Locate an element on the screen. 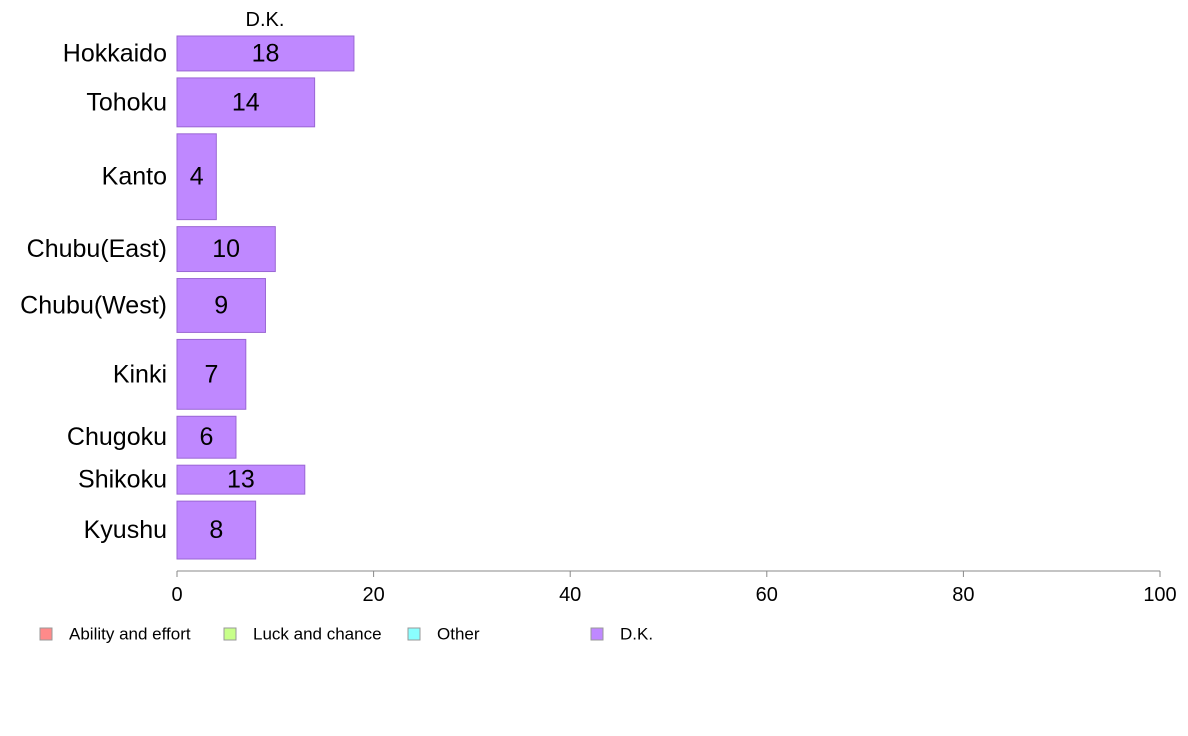 The height and width of the screenshot is (736, 1188). x-tick-label: 40 is located at coordinates (570, 595).